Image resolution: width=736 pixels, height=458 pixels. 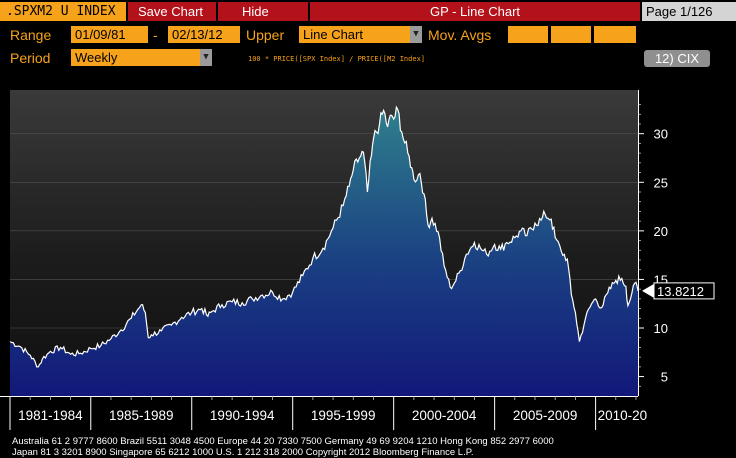 I want to click on x-tick-label: 2005-2009, so click(x=545, y=415).